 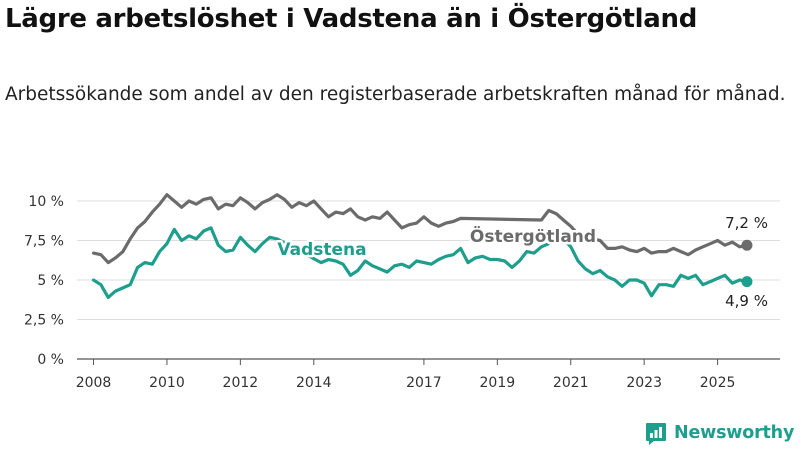 I want to click on end-point-vadstena, so click(x=747, y=282).